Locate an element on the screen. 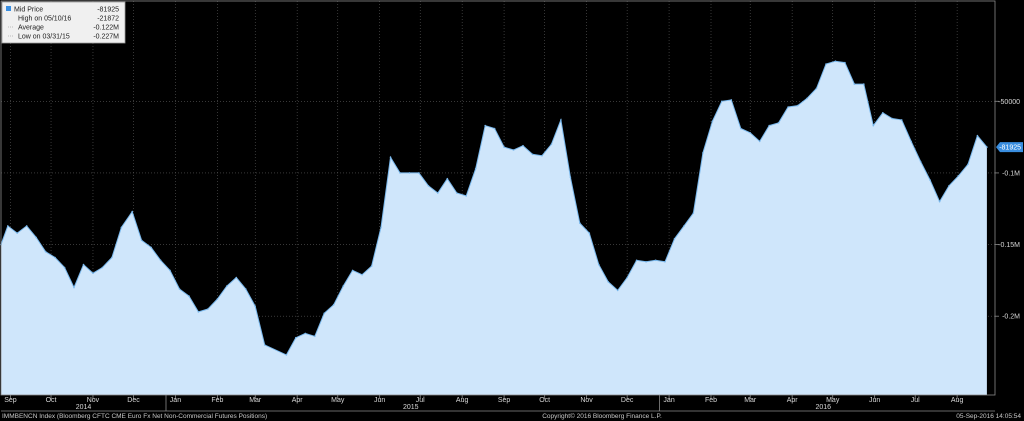 The image size is (1024, 421). year-label: 2014 is located at coordinates (84, 407).